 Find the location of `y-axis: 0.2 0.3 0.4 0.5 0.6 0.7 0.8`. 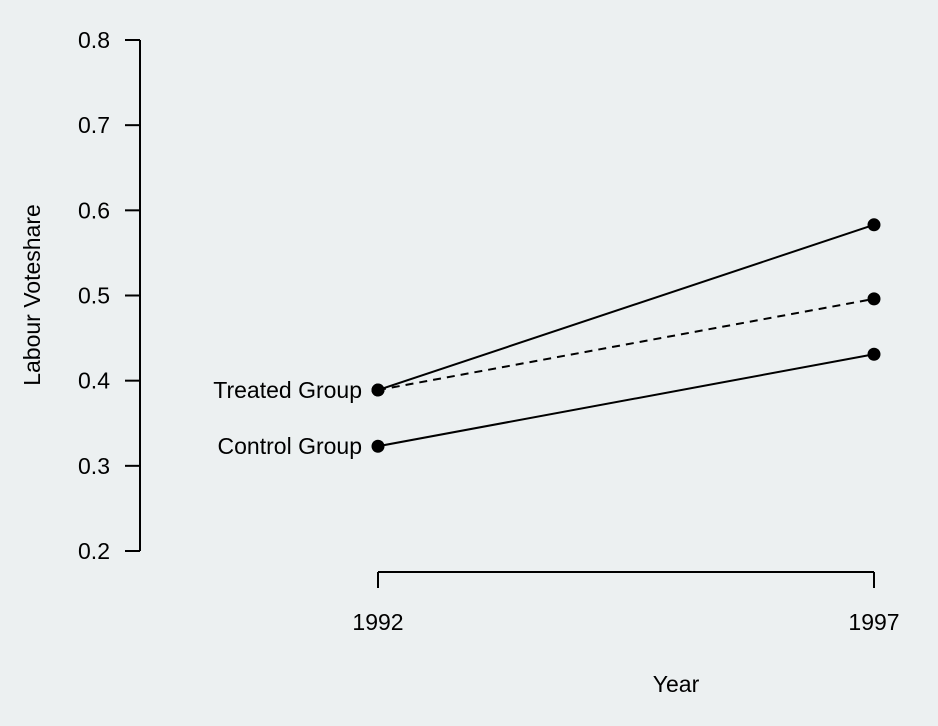

y-axis: 0.2 0.3 0.4 0.5 0.6 0.7 0.8 is located at coordinates (109, 295).